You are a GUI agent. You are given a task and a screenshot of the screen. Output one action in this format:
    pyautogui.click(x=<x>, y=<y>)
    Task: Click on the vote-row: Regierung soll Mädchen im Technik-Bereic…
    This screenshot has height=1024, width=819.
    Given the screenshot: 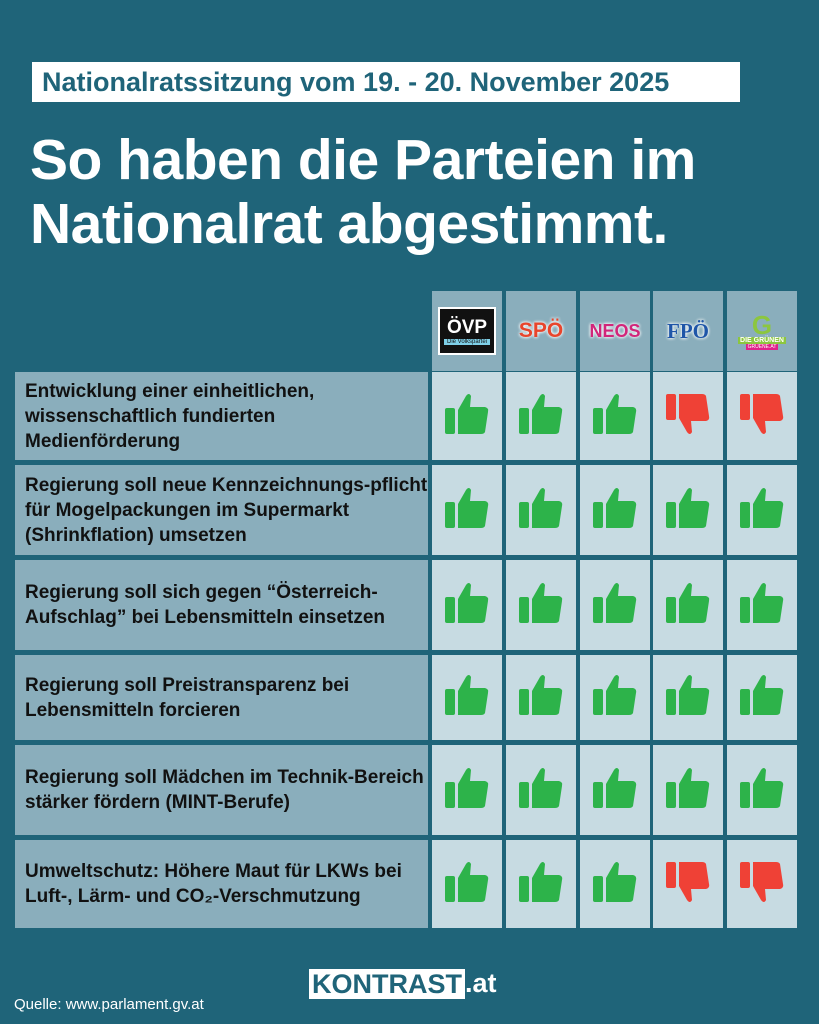 What is the action you would take?
    pyautogui.click(x=406, y=790)
    